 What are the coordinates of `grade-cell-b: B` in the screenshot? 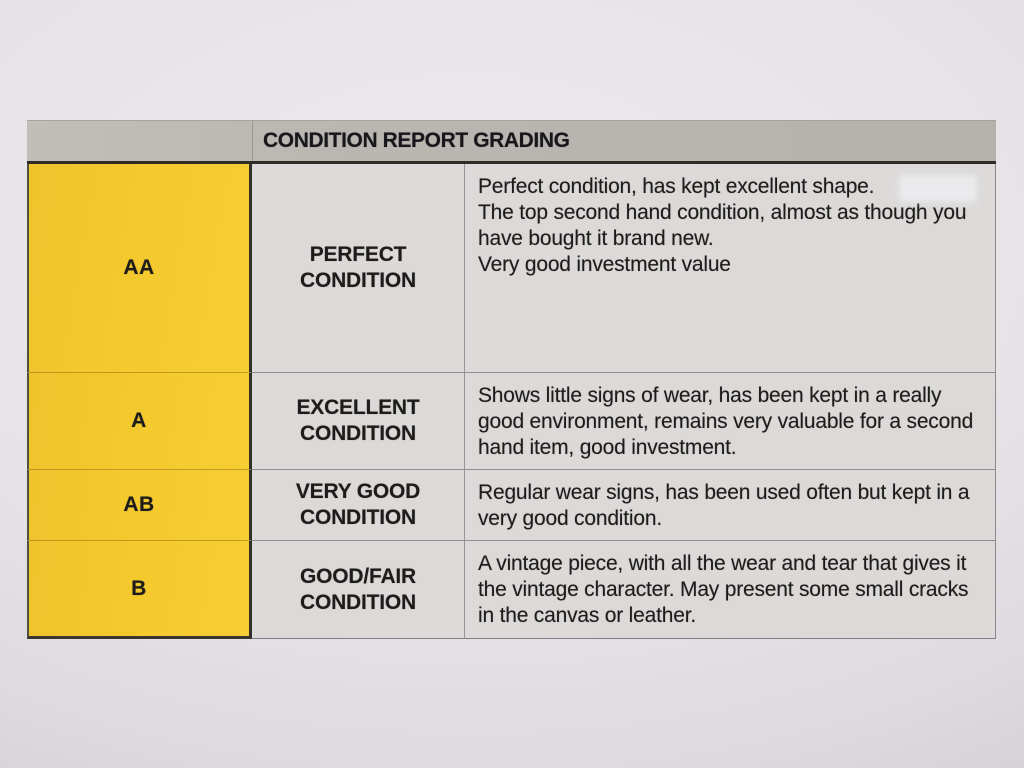 It's located at (139, 589).